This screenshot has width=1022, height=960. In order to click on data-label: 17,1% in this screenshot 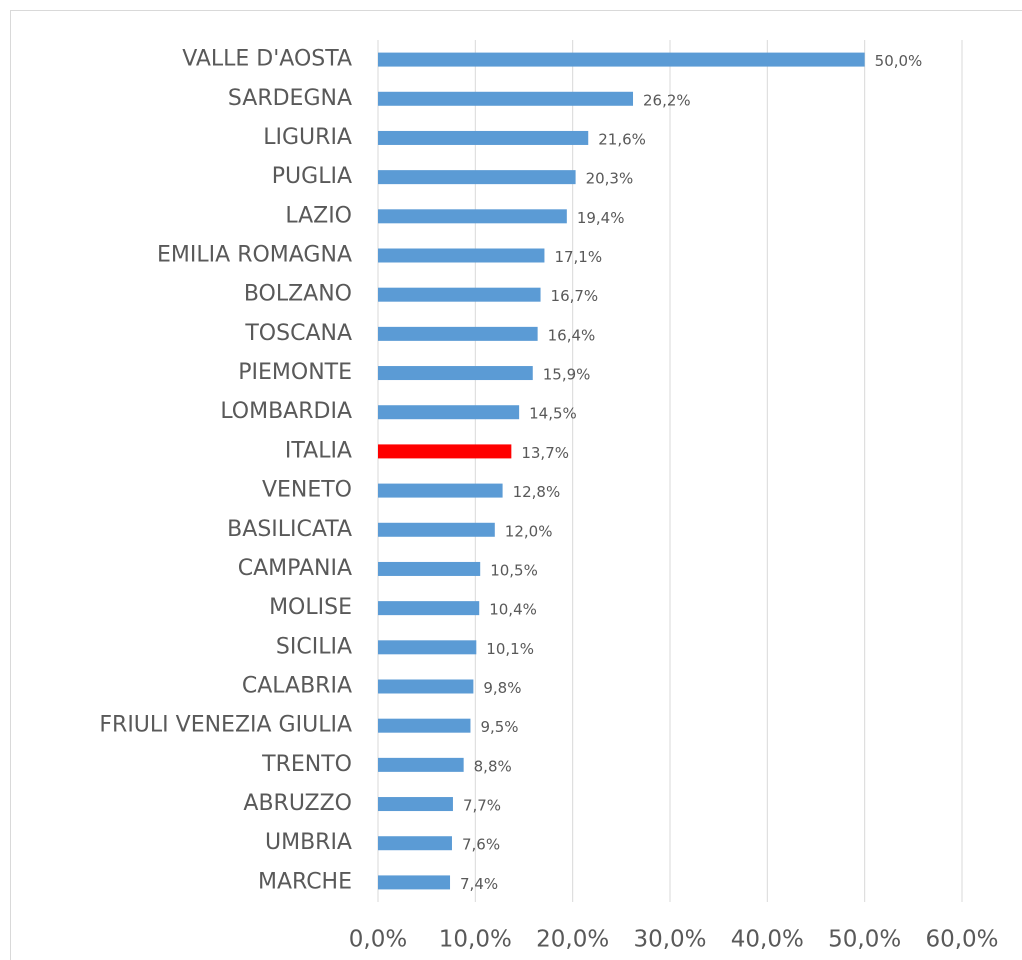, I will do `click(578, 257)`.